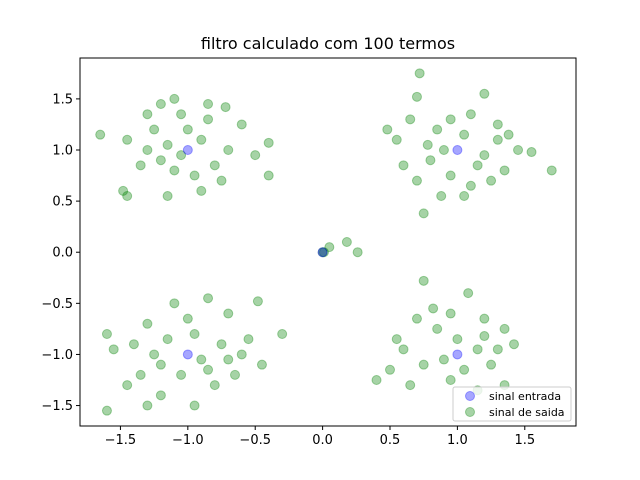  What do you see at coordinates (322, 440) in the screenshot?
I see `x-tick-label: 0.0` at bounding box center [322, 440].